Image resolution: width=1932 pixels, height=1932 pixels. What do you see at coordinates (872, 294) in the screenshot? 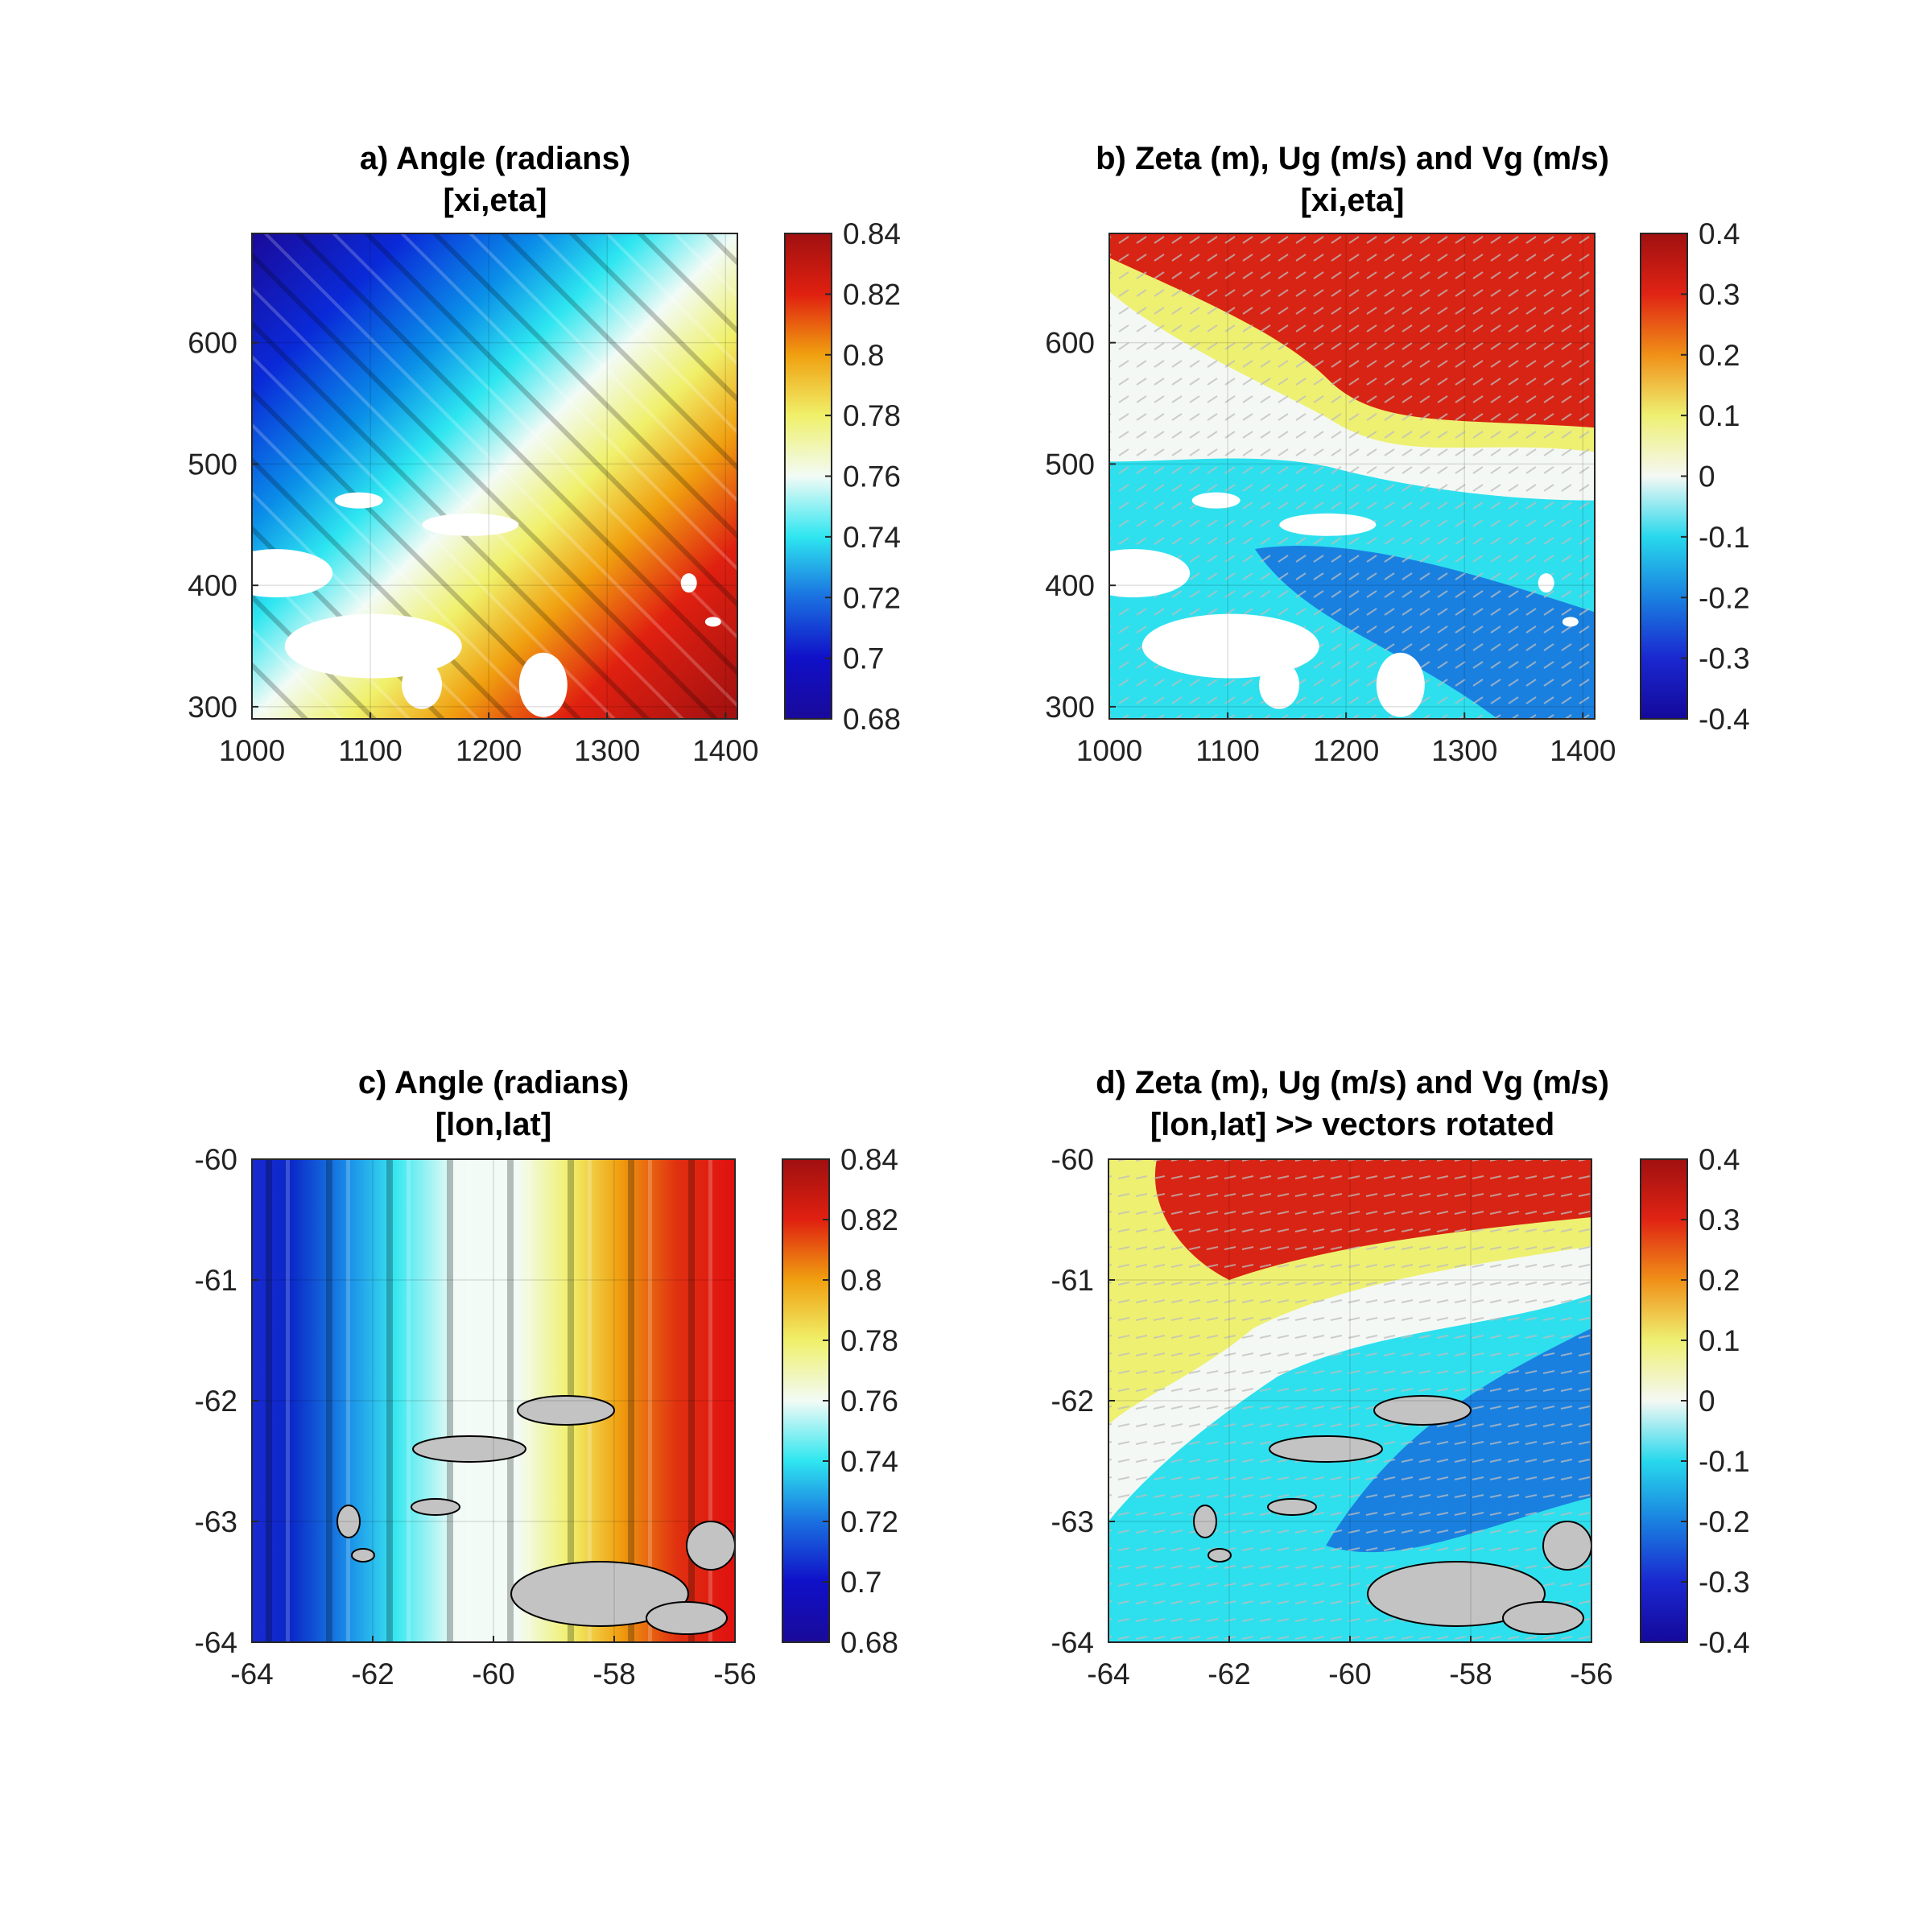
I see `colorbar-label-a-7: 0.82` at bounding box center [872, 294].